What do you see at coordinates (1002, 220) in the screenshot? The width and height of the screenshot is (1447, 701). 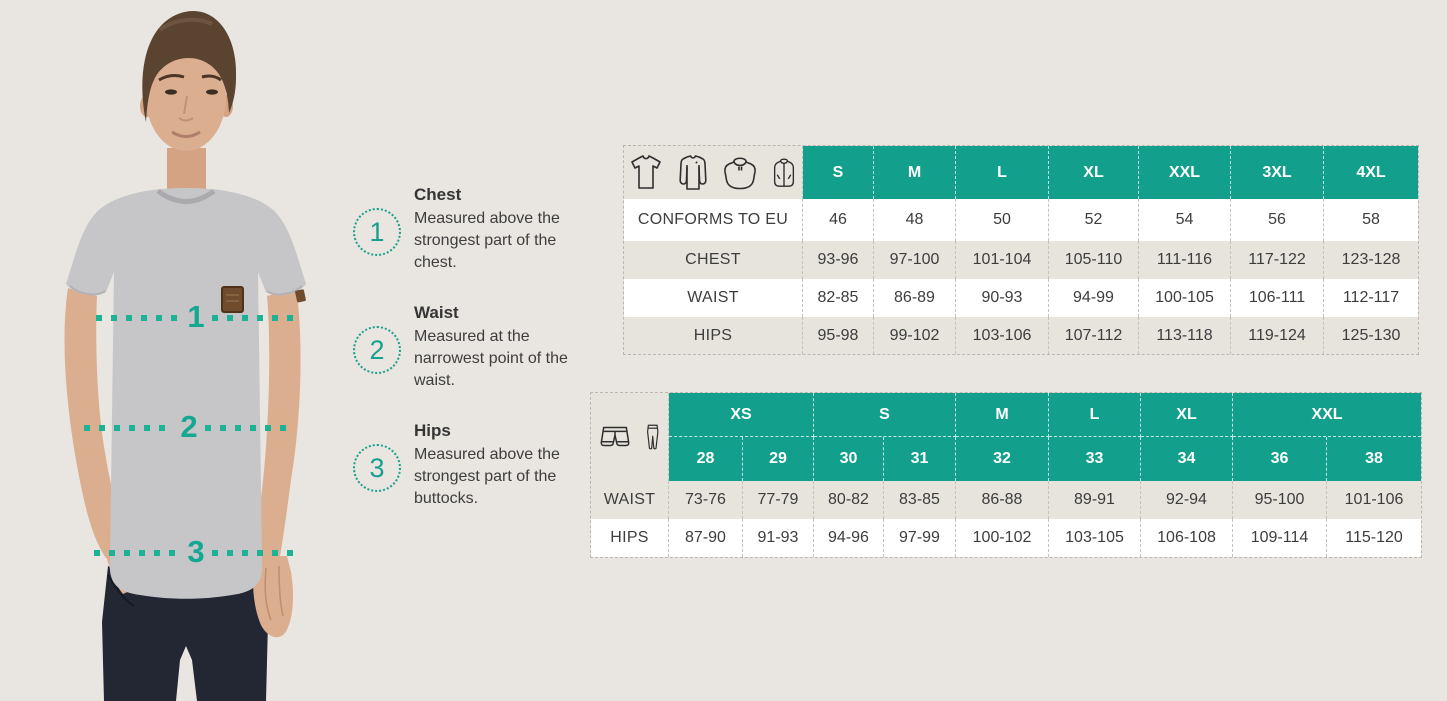 I see `table-cell: 50` at bounding box center [1002, 220].